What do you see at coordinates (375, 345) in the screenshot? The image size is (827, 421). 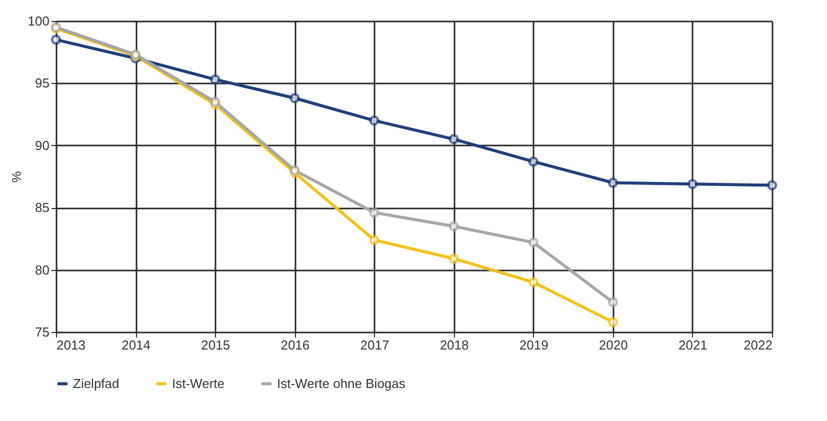 I see `x-tick-label: 2017` at bounding box center [375, 345].